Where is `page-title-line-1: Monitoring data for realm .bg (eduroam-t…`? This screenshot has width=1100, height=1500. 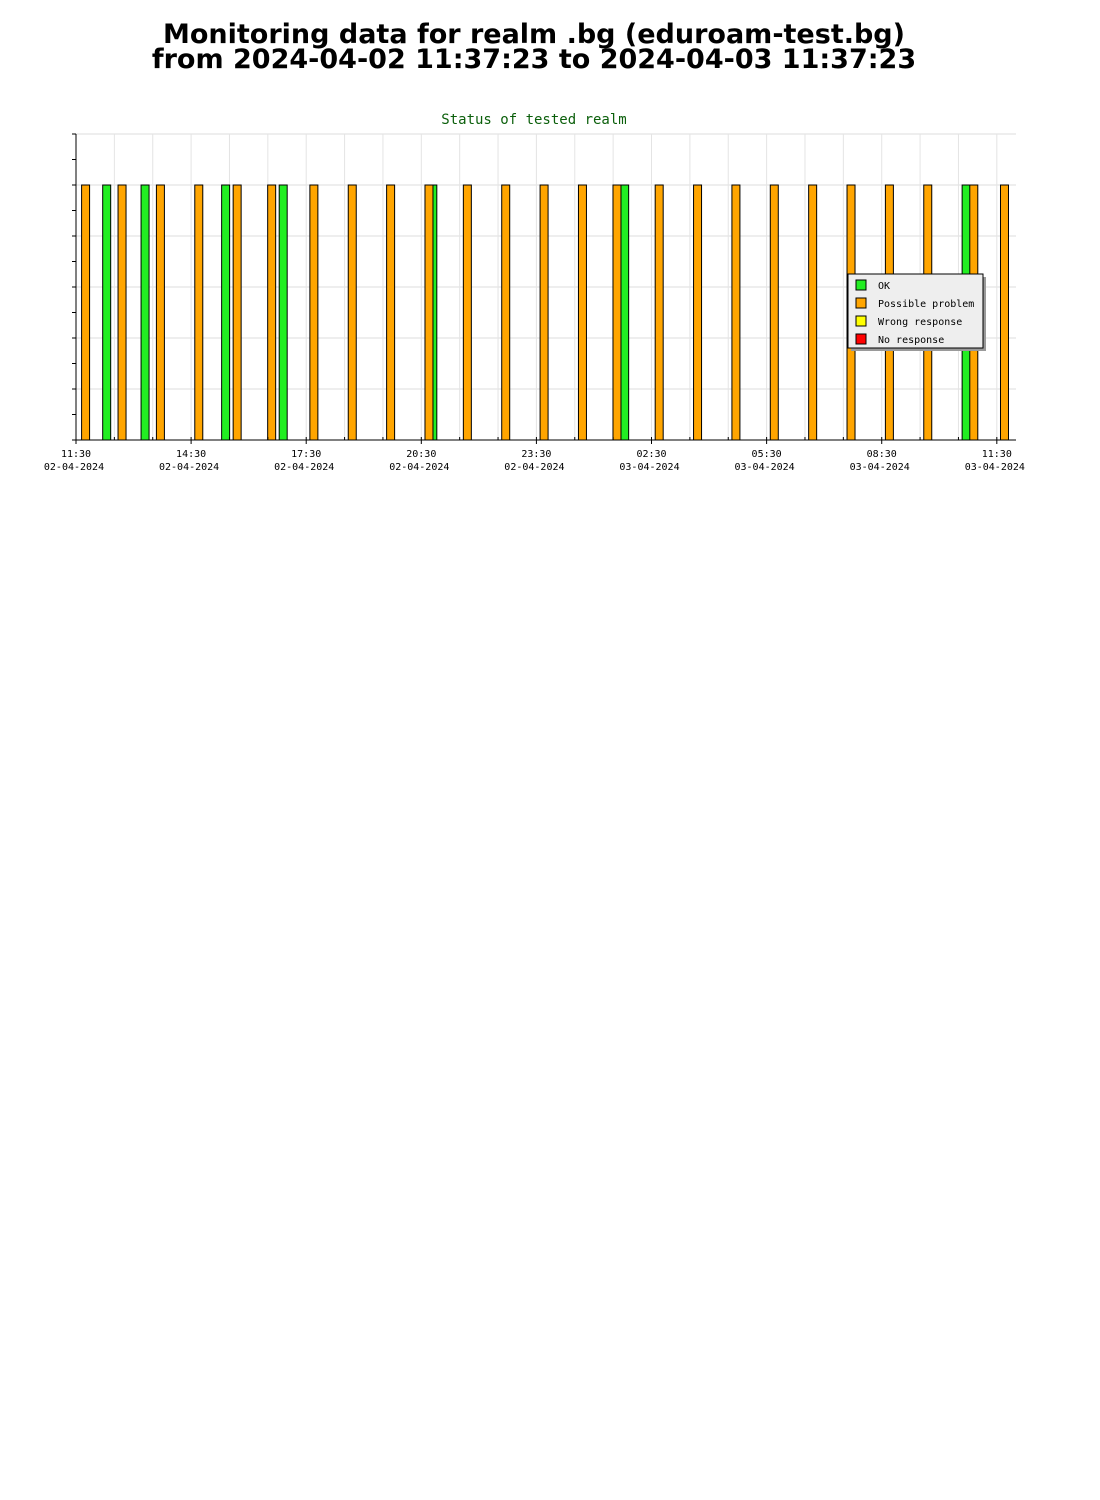
page-title-line-1: Monitoring data for realm .bg (eduroam-t… is located at coordinates (534, 34).